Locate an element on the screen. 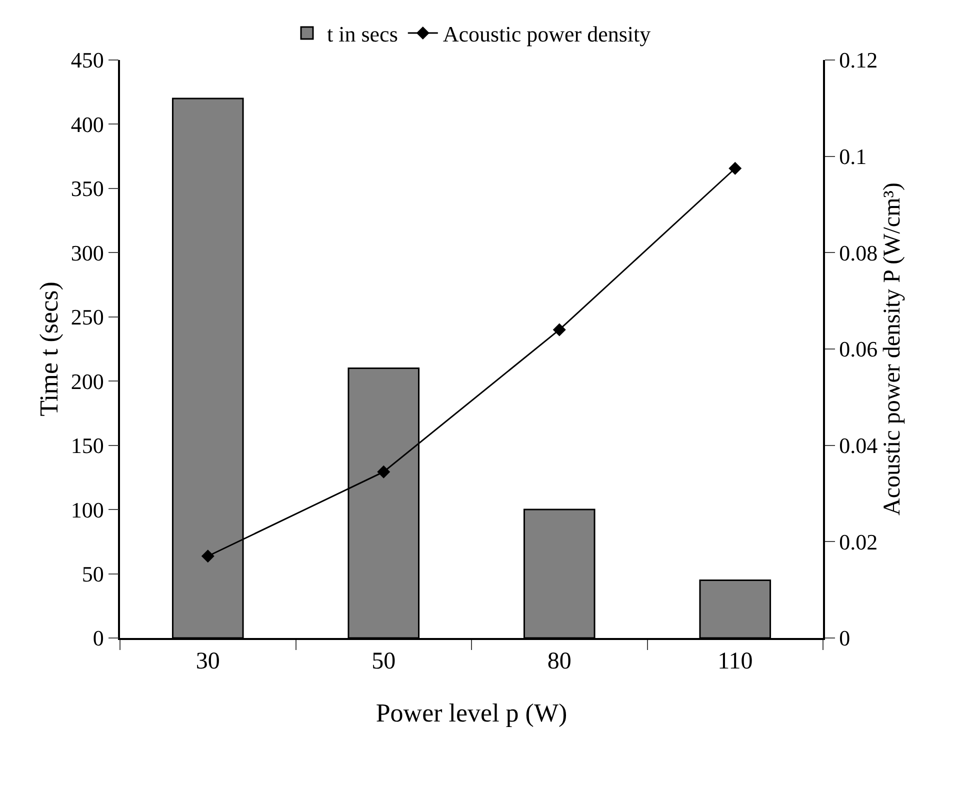  y-tick-label: 200 is located at coordinates (87, 381).